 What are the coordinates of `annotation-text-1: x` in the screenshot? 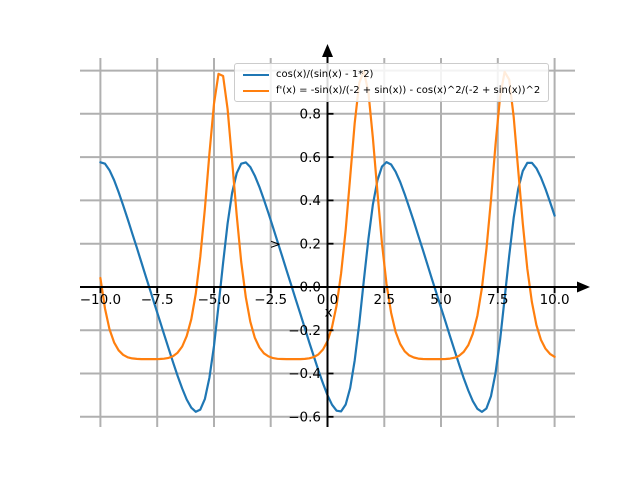 It's located at (329, 313).